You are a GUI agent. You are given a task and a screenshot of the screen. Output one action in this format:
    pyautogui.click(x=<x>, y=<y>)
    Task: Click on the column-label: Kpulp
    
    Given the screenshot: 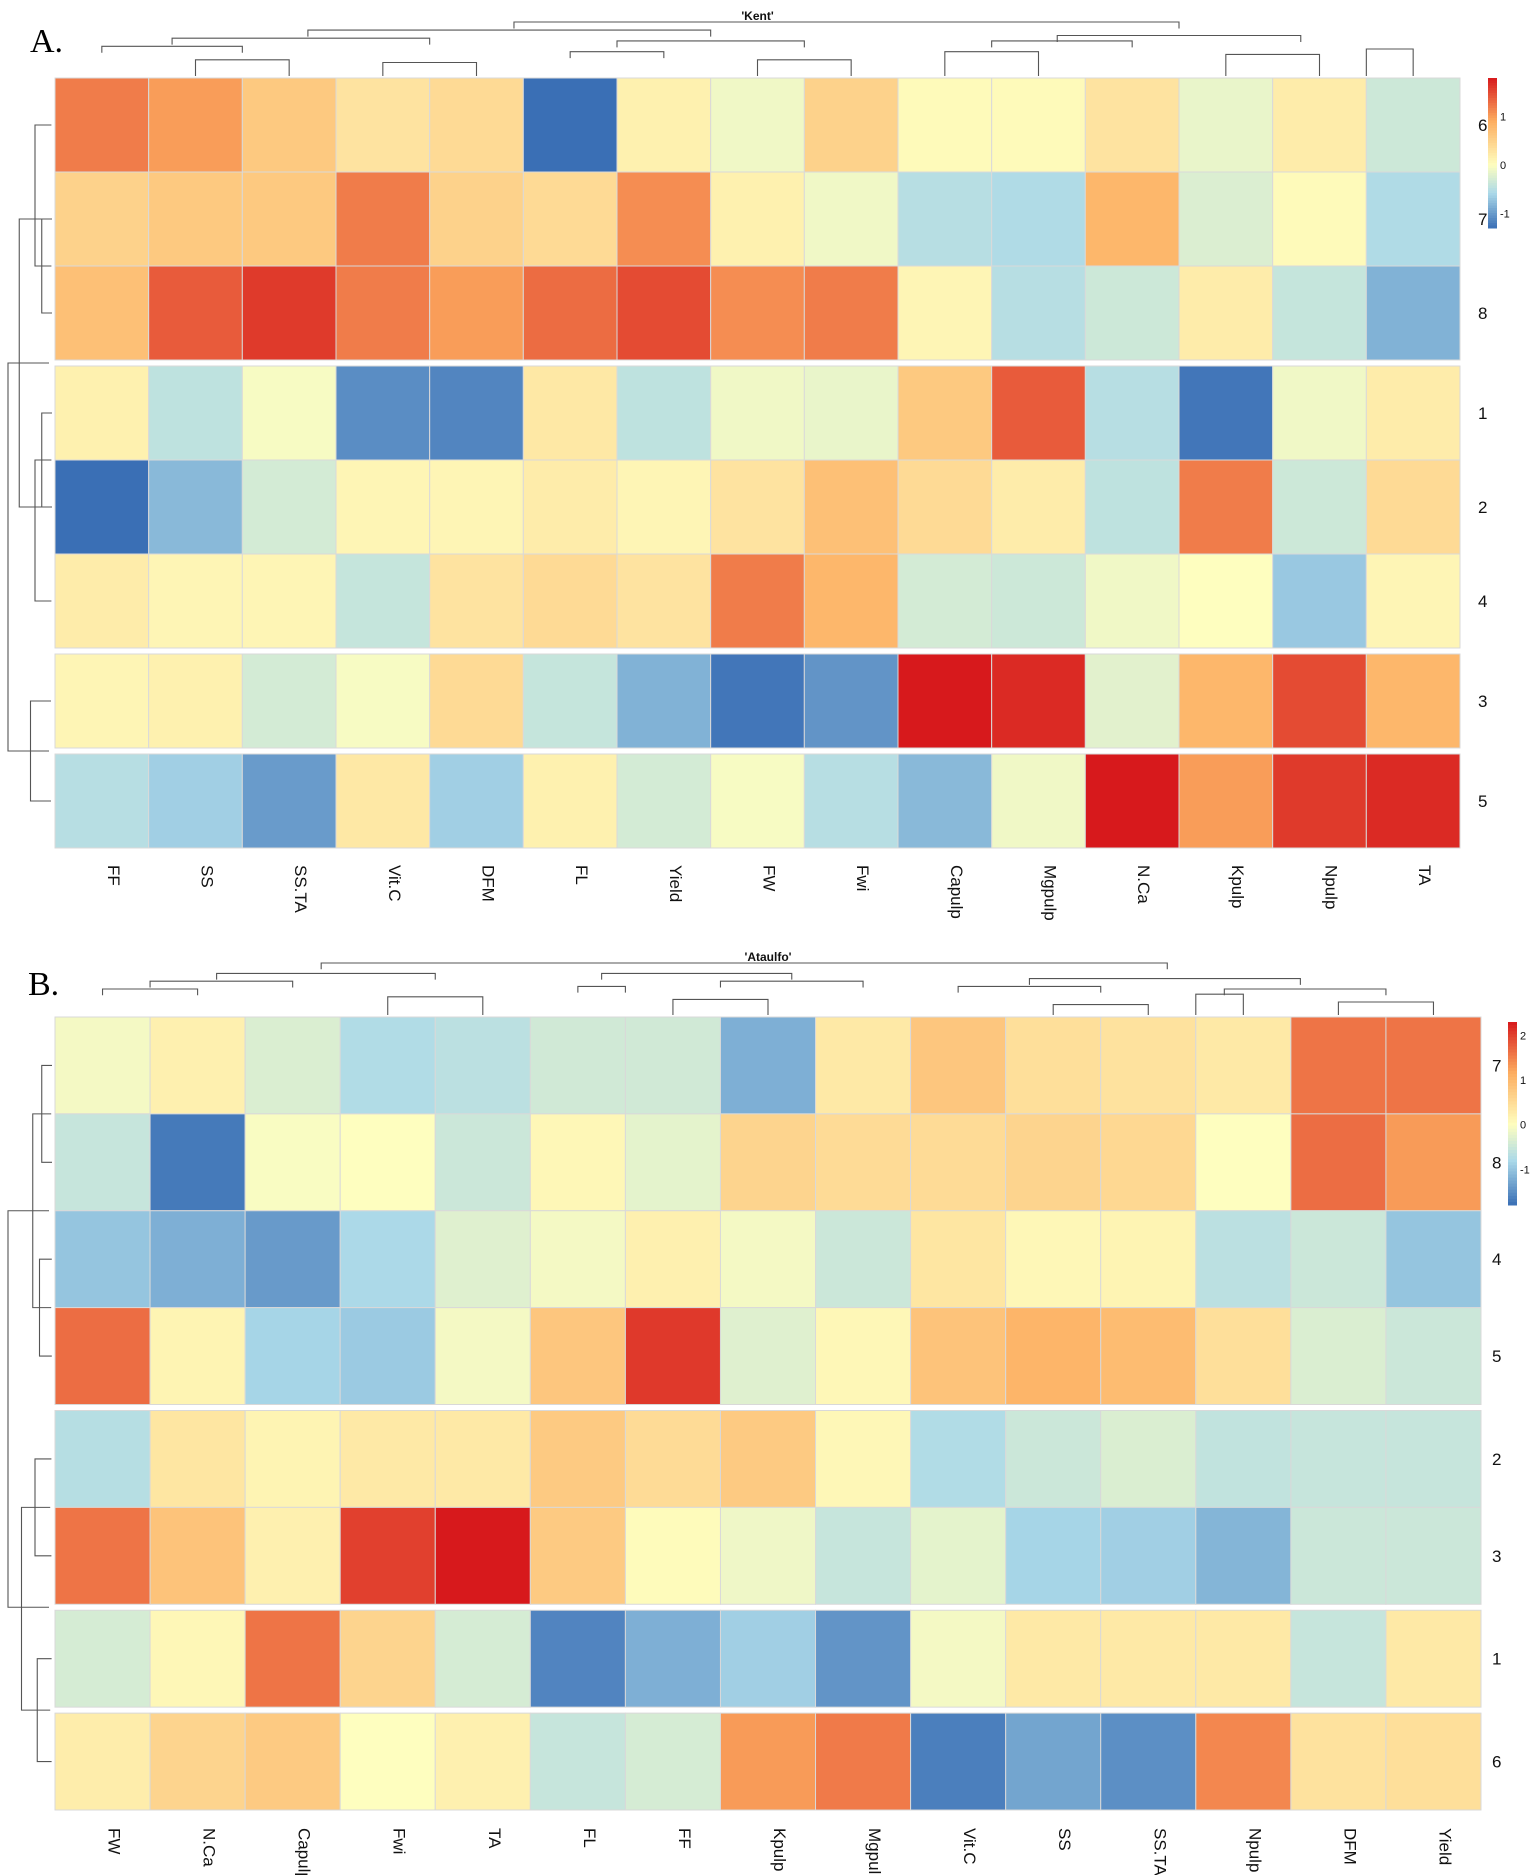 What is the action you would take?
    pyautogui.click(x=779, y=1849)
    